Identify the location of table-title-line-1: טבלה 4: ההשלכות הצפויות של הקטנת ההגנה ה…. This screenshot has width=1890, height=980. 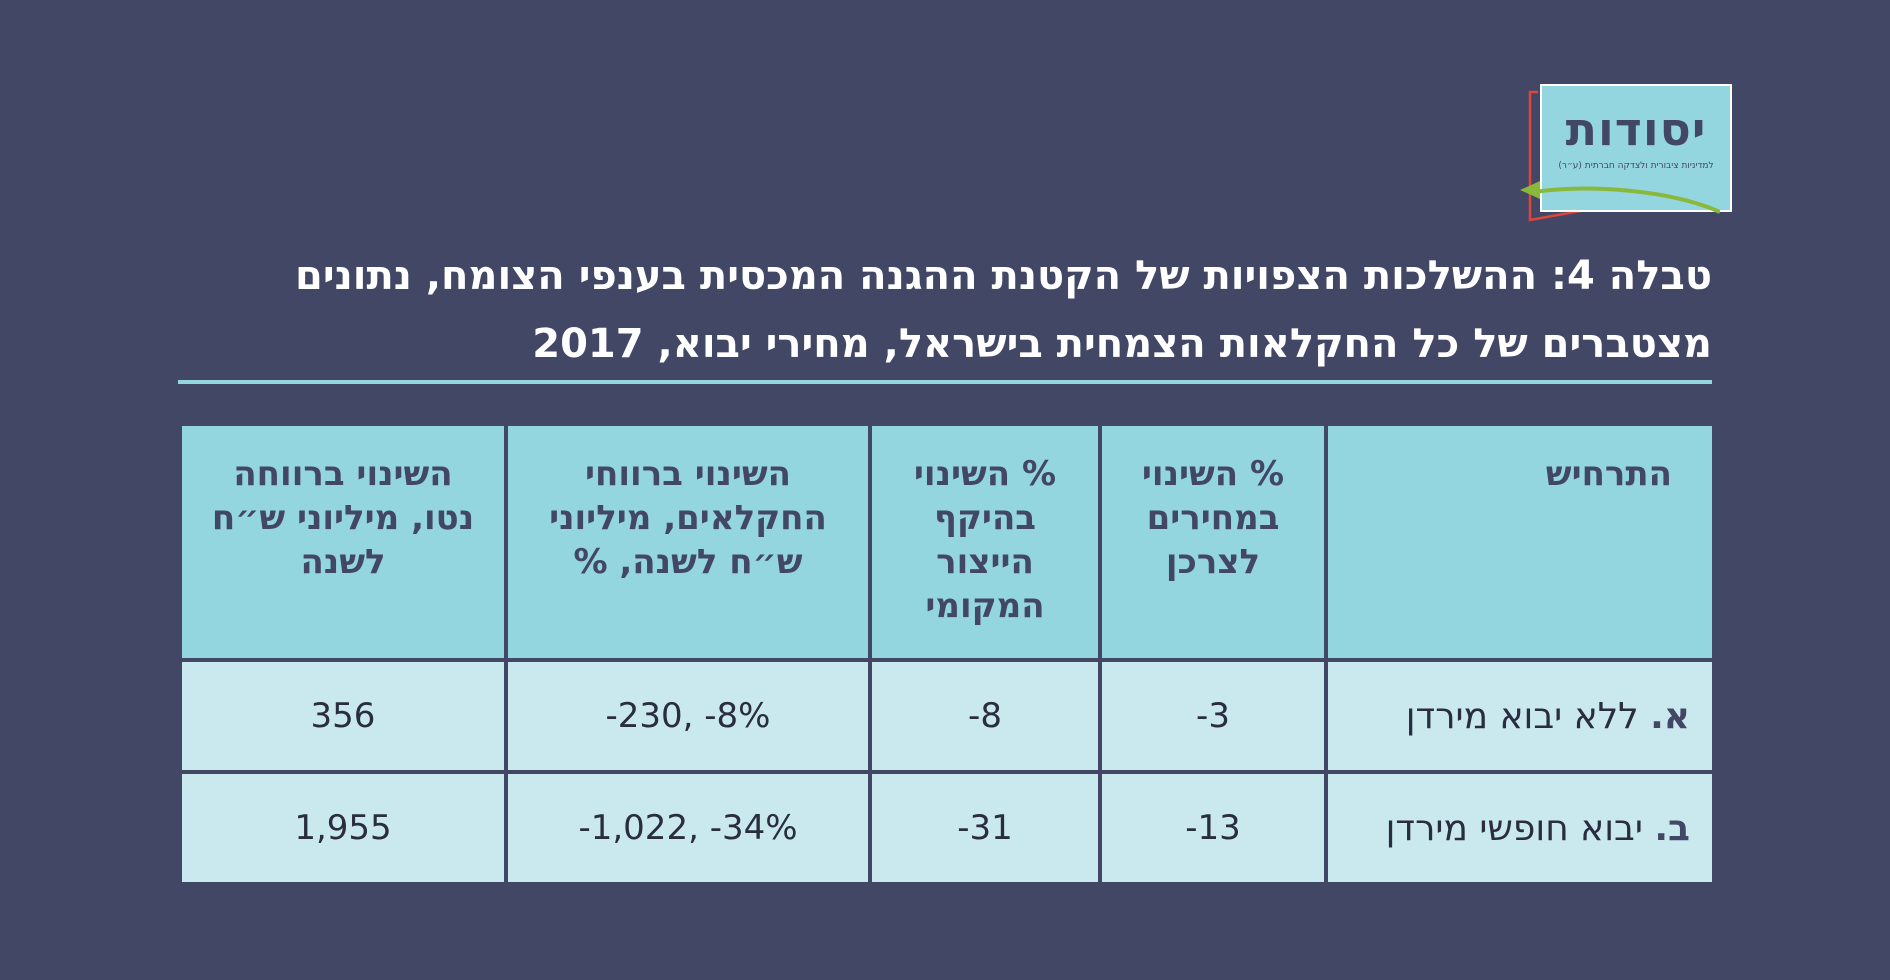
(1003, 276).